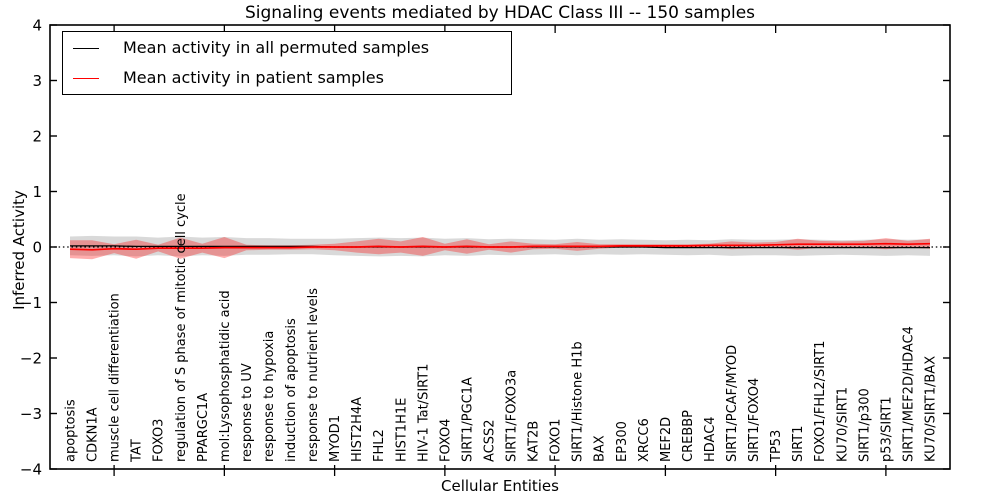  I want to click on x-tick-label: SIRT1/p300, so click(864, 425).